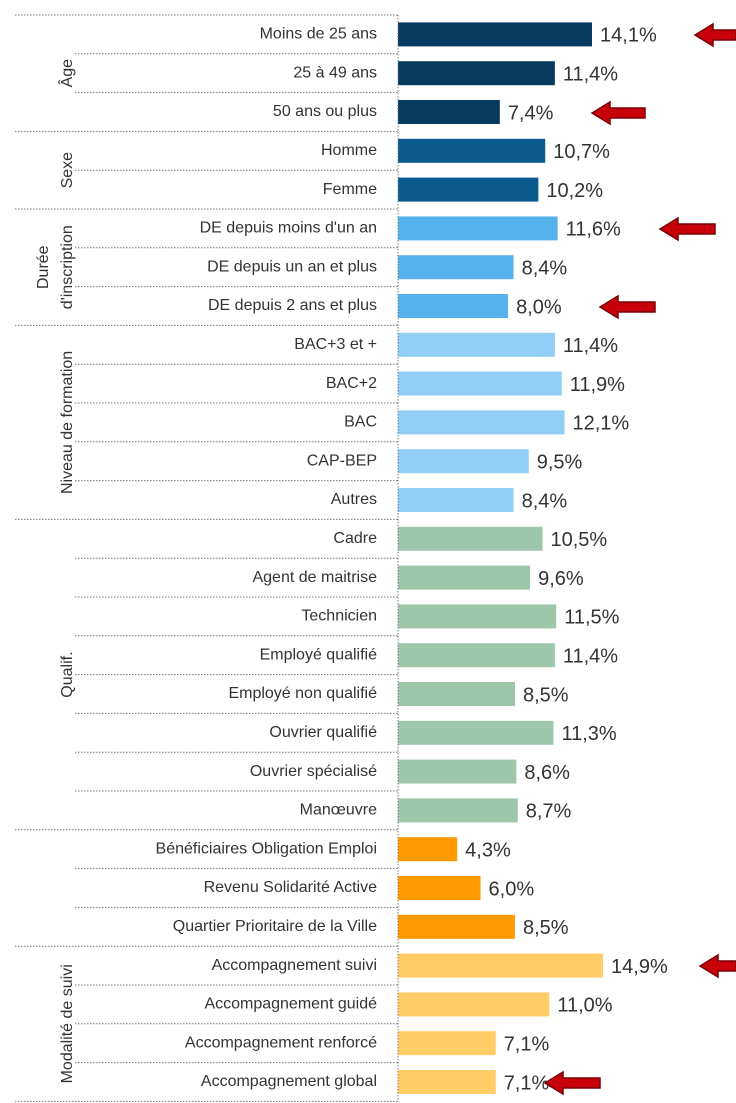  I want to click on value-label: 11,6%, so click(593, 230).